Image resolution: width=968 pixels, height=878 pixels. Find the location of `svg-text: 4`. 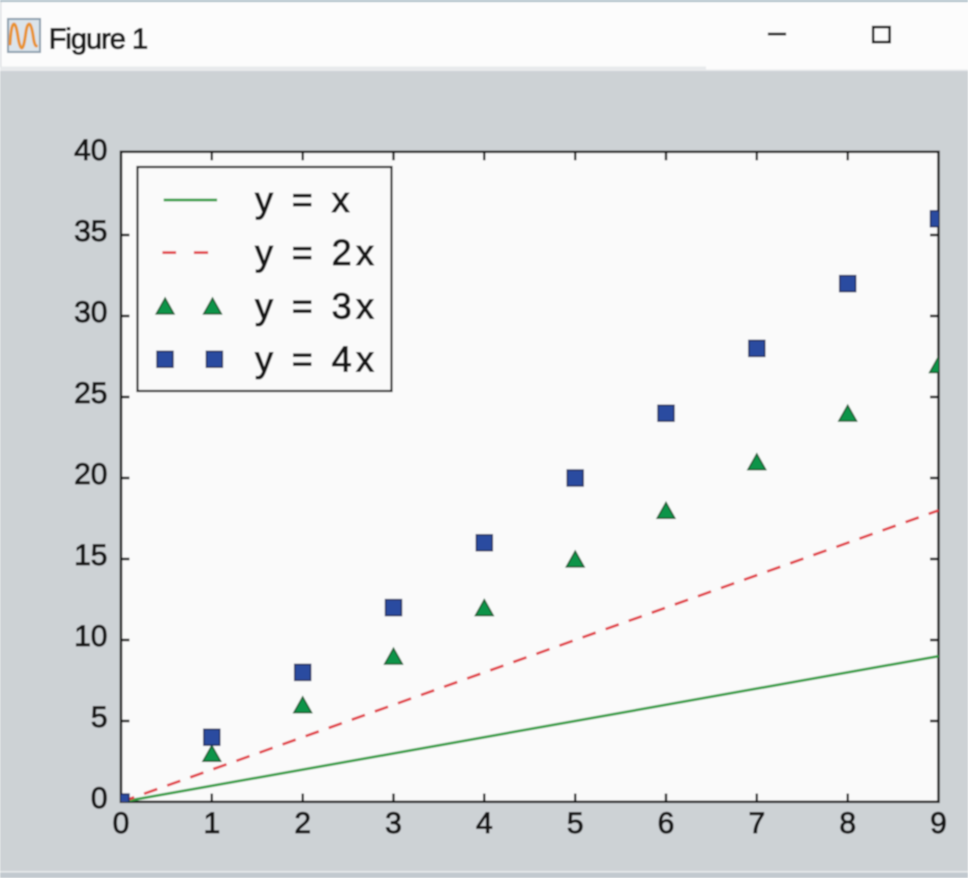

svg-text: 4 is located at coordinates (484, 823).